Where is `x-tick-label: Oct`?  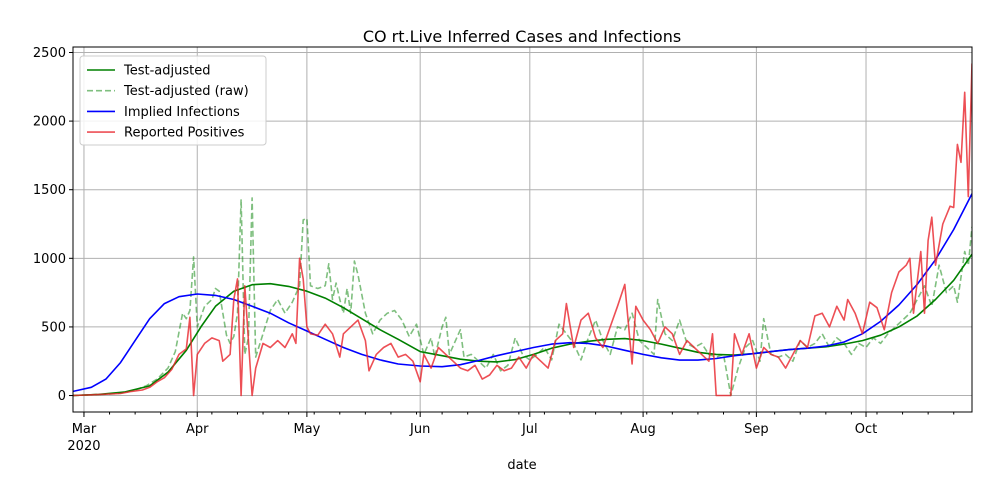 x-tick-label: Oct is located at coordinates (866, 429).